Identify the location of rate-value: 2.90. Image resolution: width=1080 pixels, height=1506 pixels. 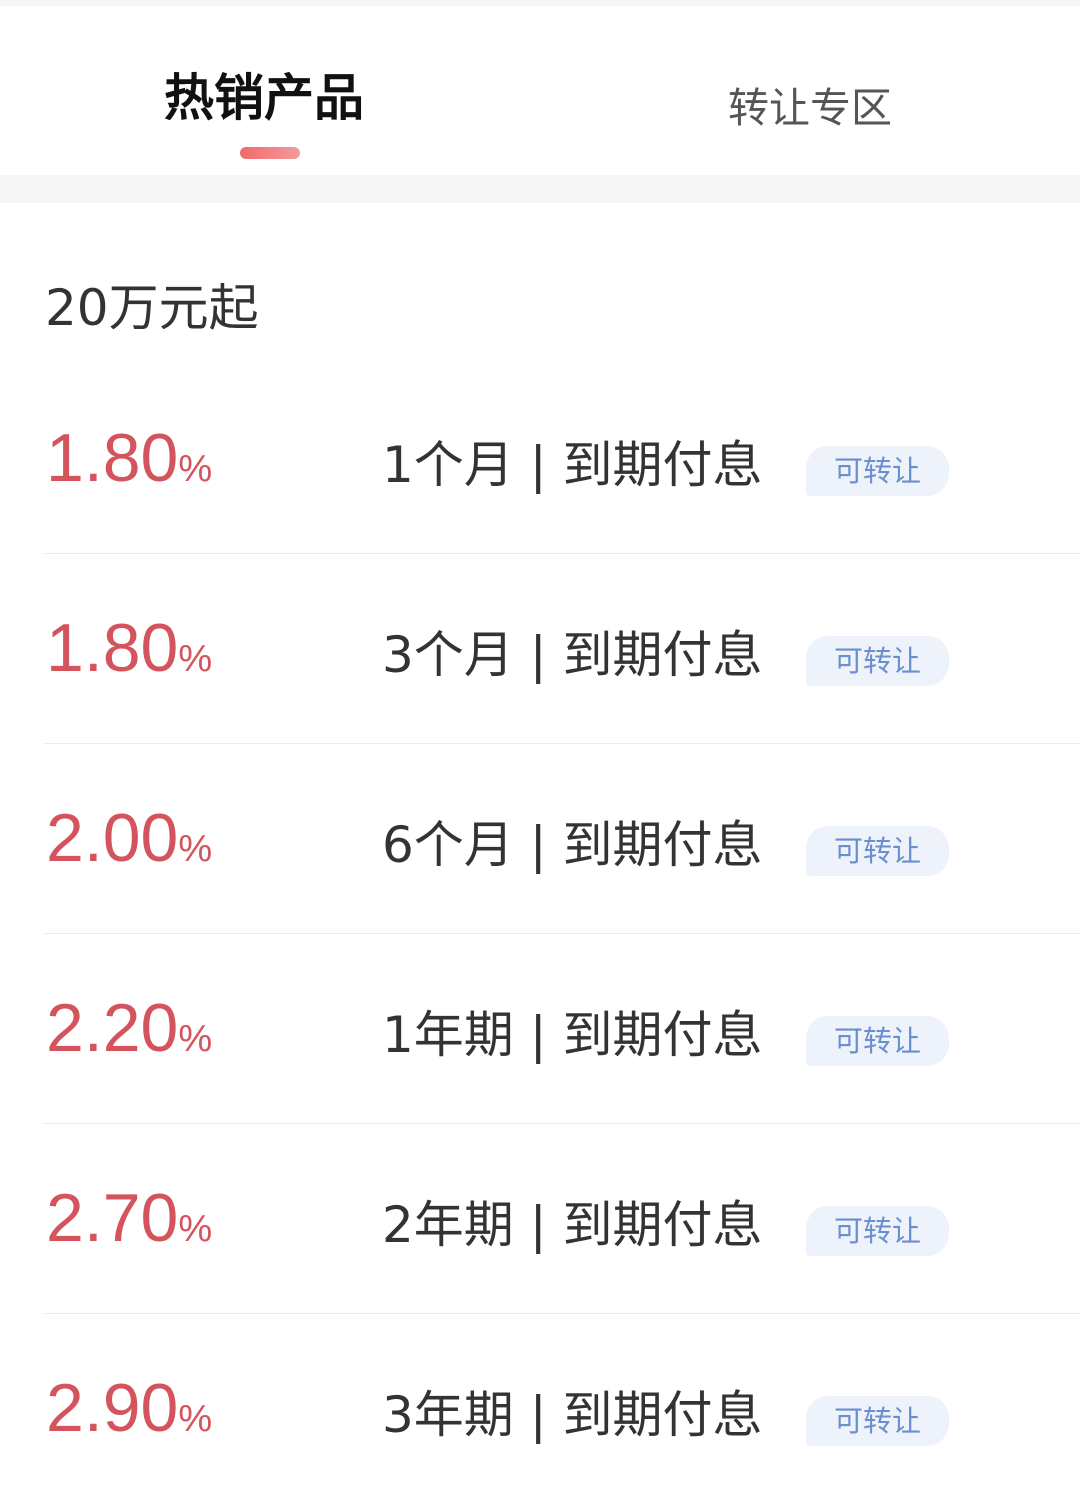
(112, 1408).